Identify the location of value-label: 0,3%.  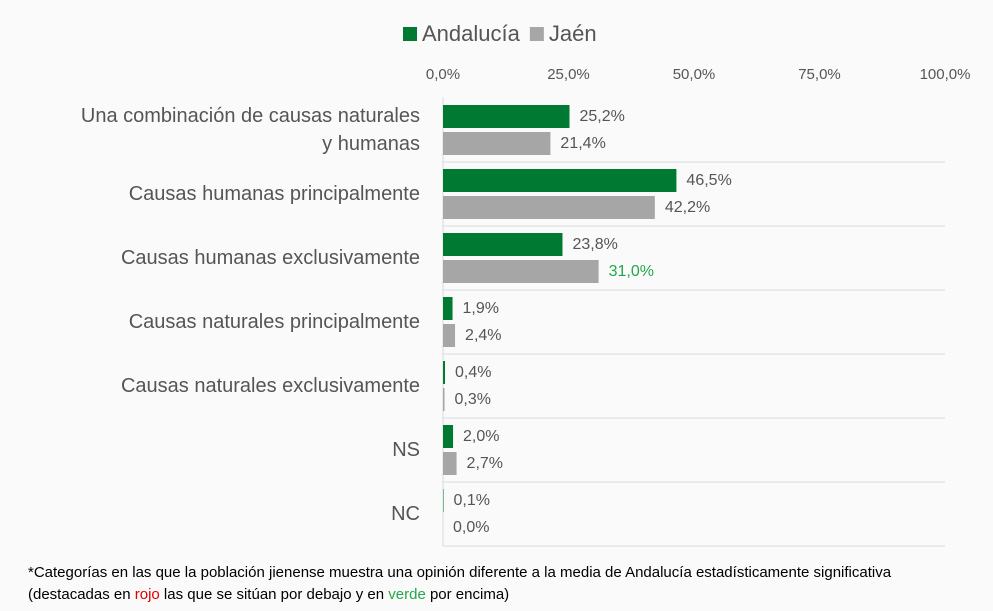
(473, 399).